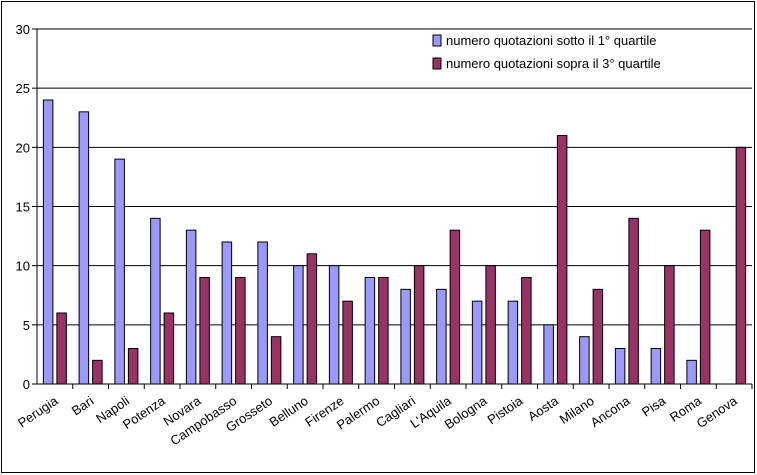 This screenshot has width=757, height=475. What do you see at coordinates (26, 325) in the screenshot?
I see `y-tick-label: 5` at bounding box center [26, 325].